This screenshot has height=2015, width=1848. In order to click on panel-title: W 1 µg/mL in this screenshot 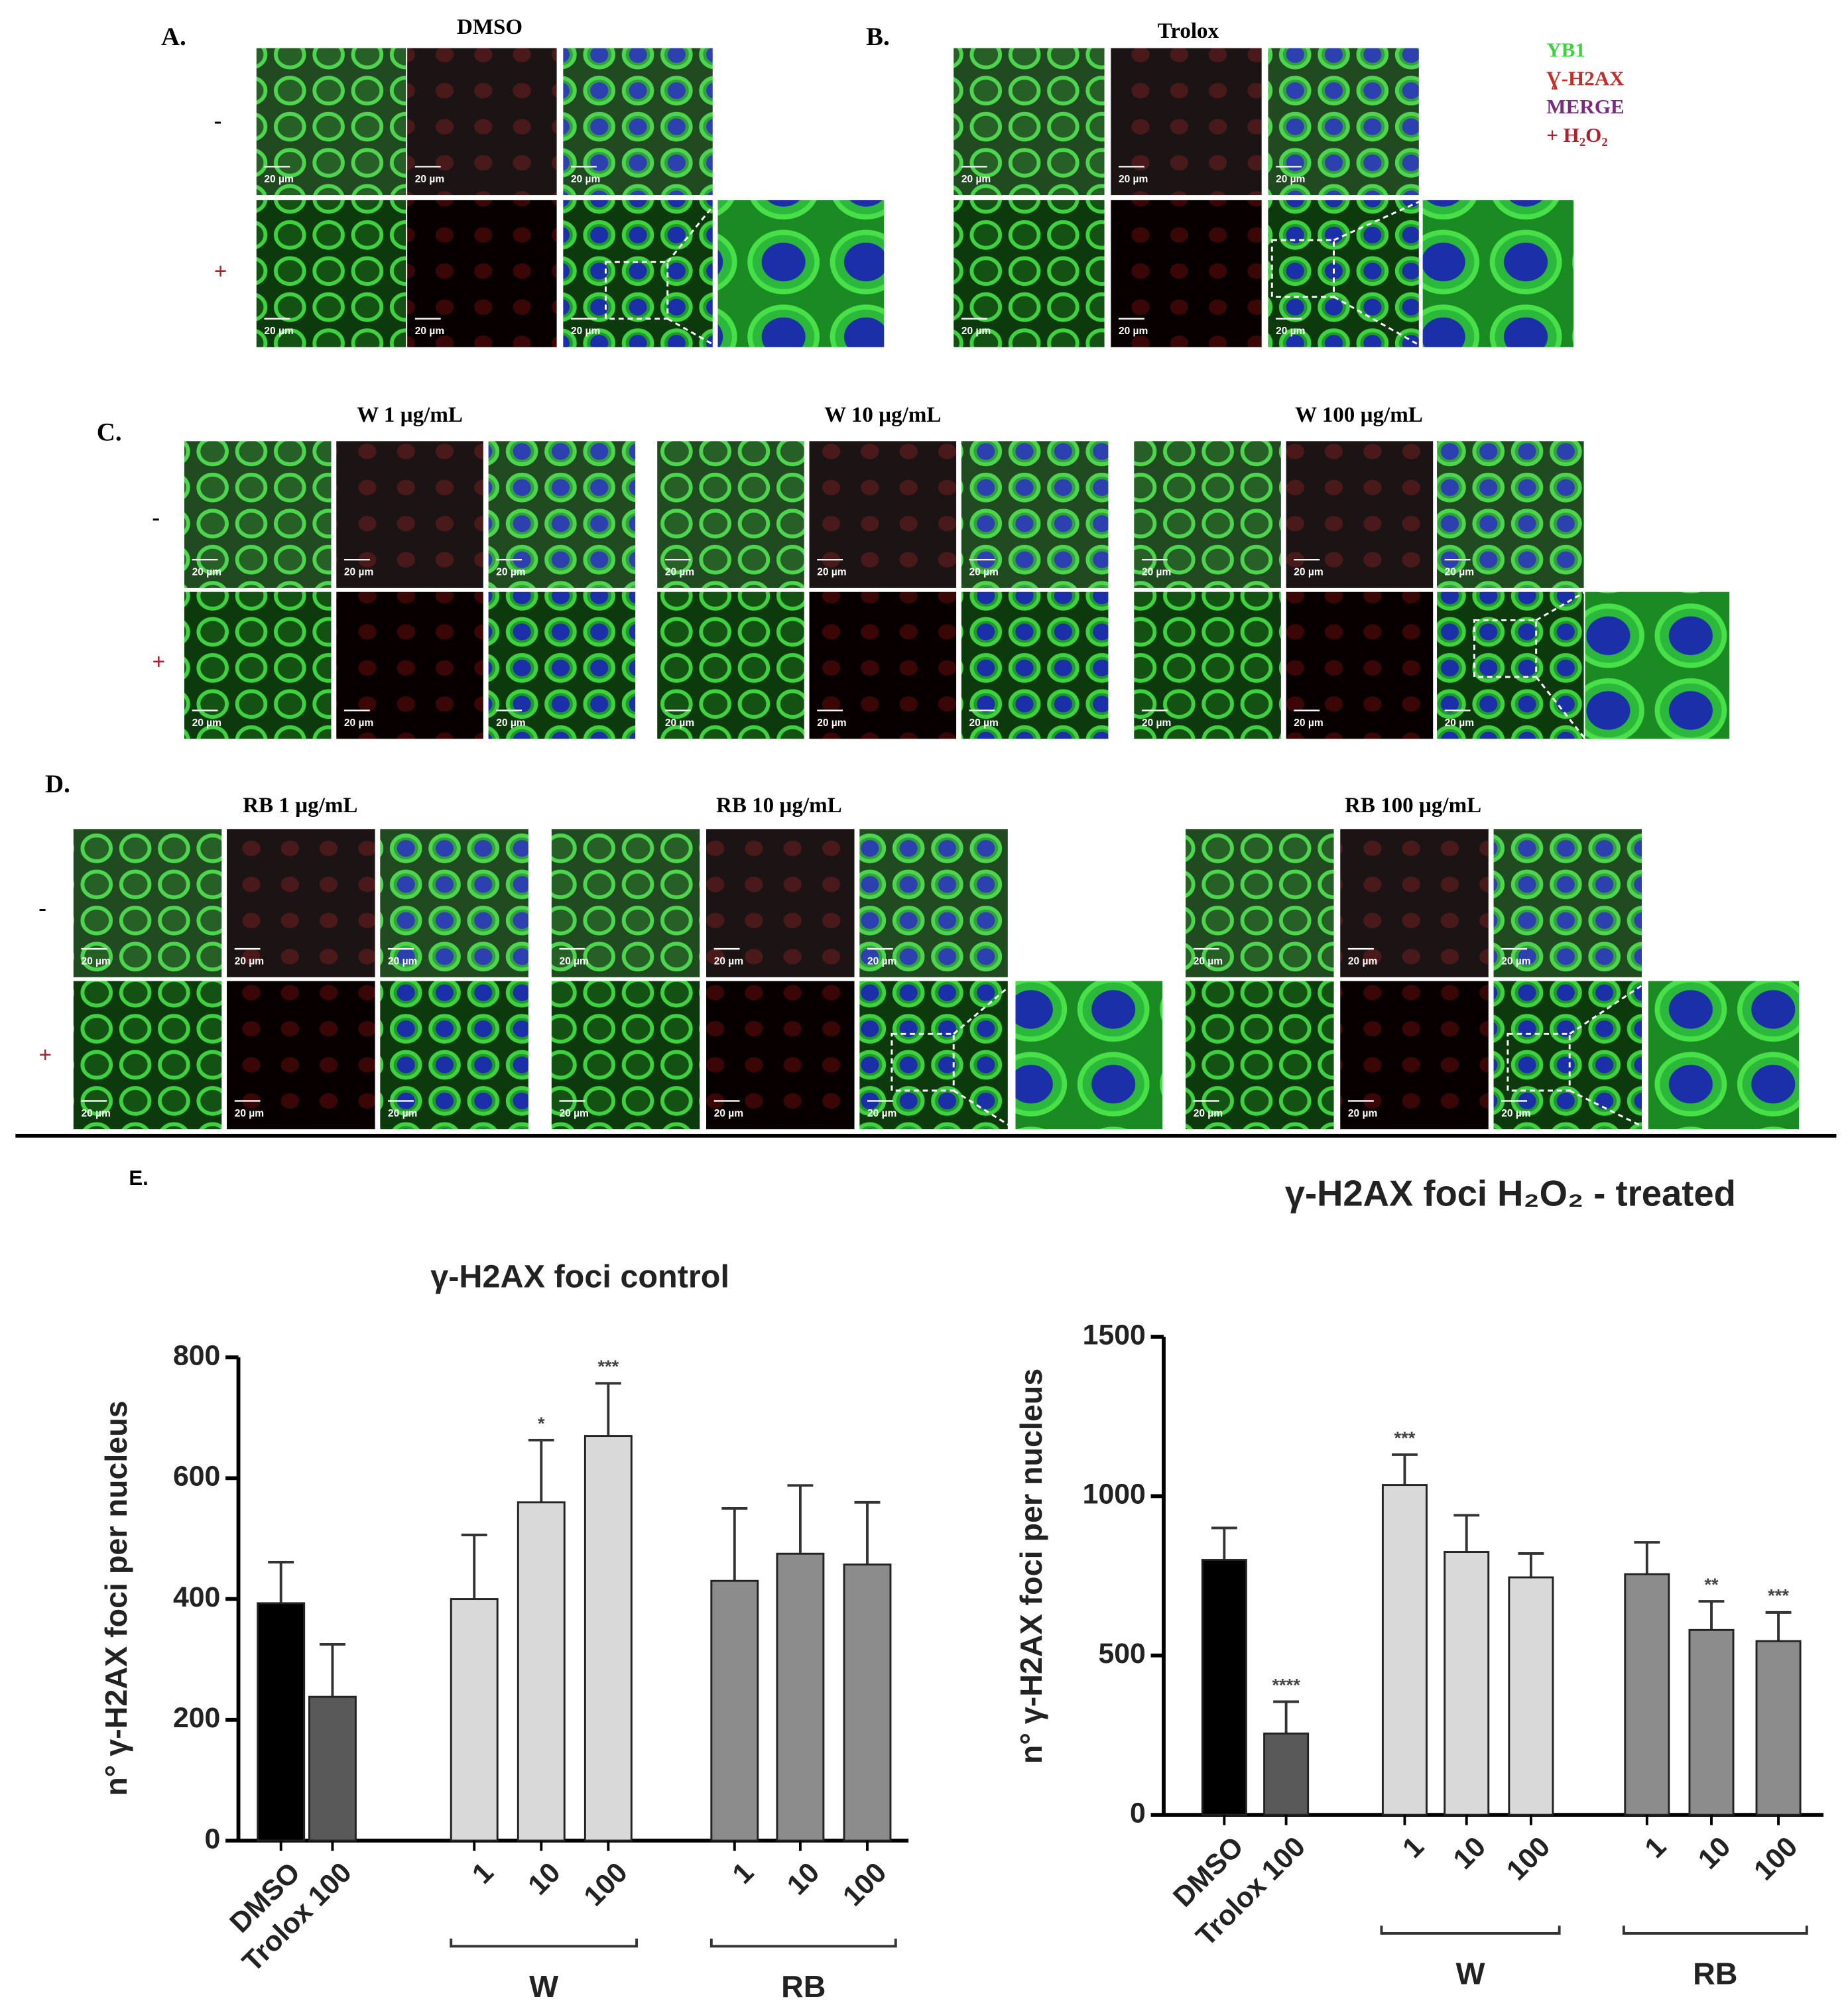, I will do `click(410, 415)`.